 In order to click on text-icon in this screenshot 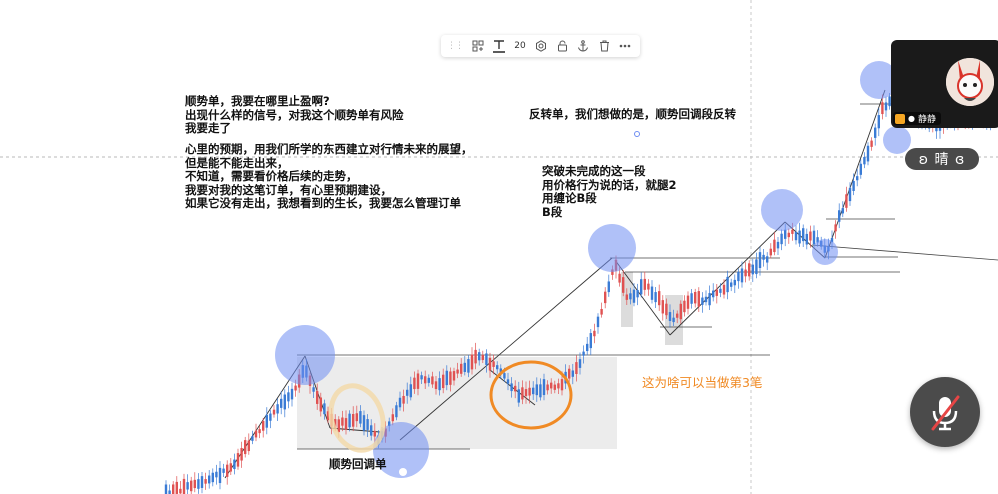, I will do `click(499, 46)`.